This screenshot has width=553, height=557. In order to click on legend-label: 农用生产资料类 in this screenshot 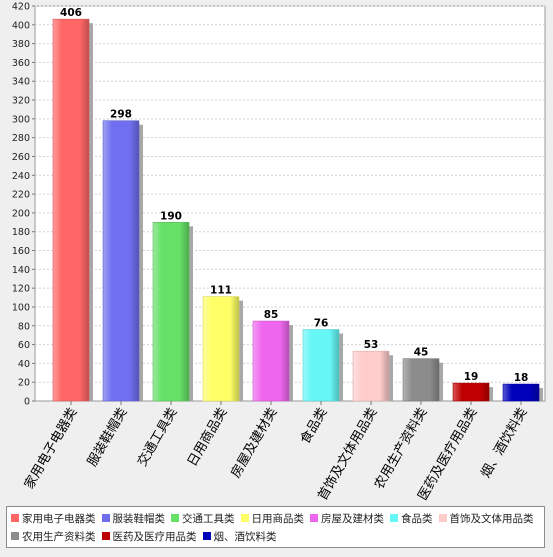, I will do `click(59, 536)`.